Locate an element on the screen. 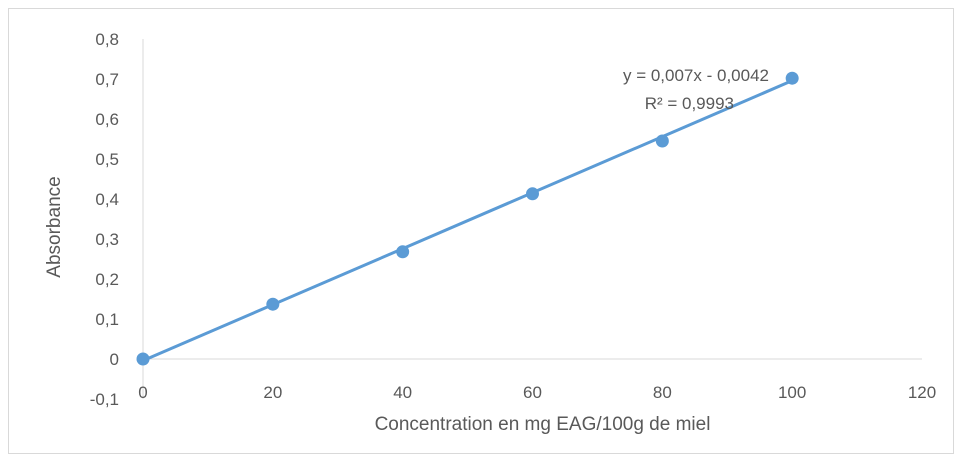 The width and height of the screenshot is (962, 462). y-axis-title: Absorbance is located at coordinates (54, 226).